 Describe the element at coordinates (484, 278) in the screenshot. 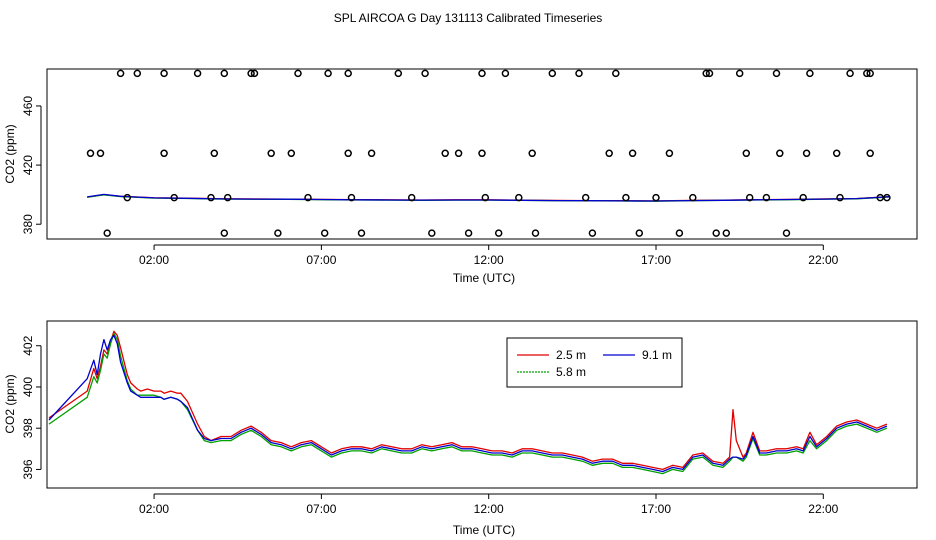

I see `top-x-axis-label: Time (UTC)` at that location.